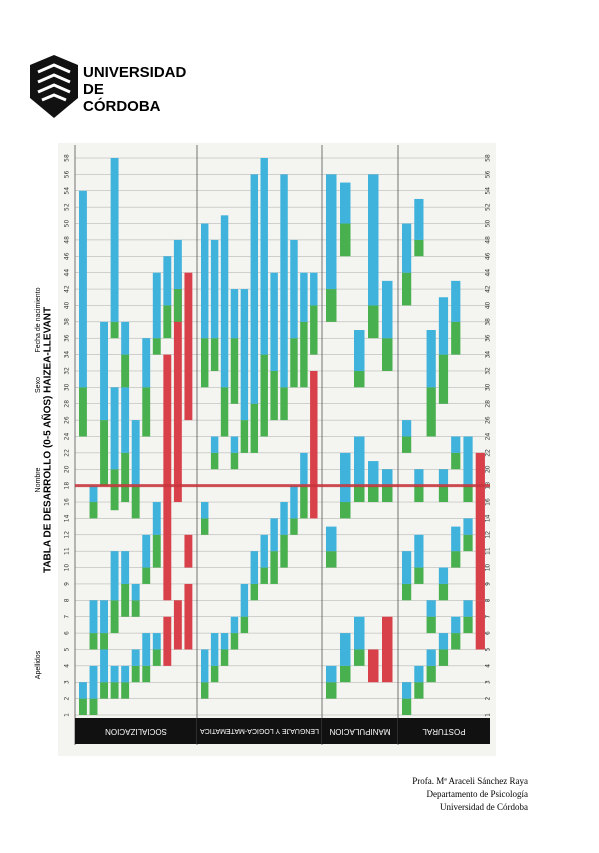 The width and height of the screenshot is (599, 853). What do you see at coordinates (67, 699) in the screenshot?
I see `tick-label: 2` at bounding box center [67, 699].